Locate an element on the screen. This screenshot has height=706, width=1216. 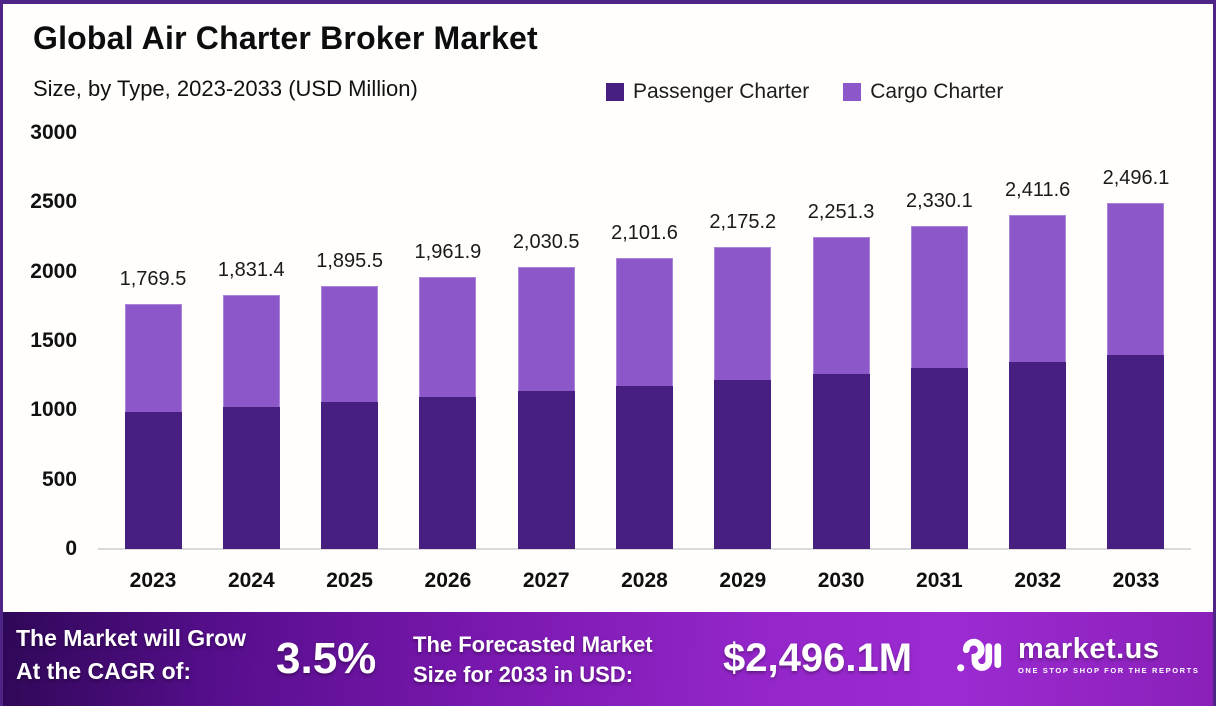
cagr-label: The Market will Grow At the CAGR of: is located at coordinates (131, 655).